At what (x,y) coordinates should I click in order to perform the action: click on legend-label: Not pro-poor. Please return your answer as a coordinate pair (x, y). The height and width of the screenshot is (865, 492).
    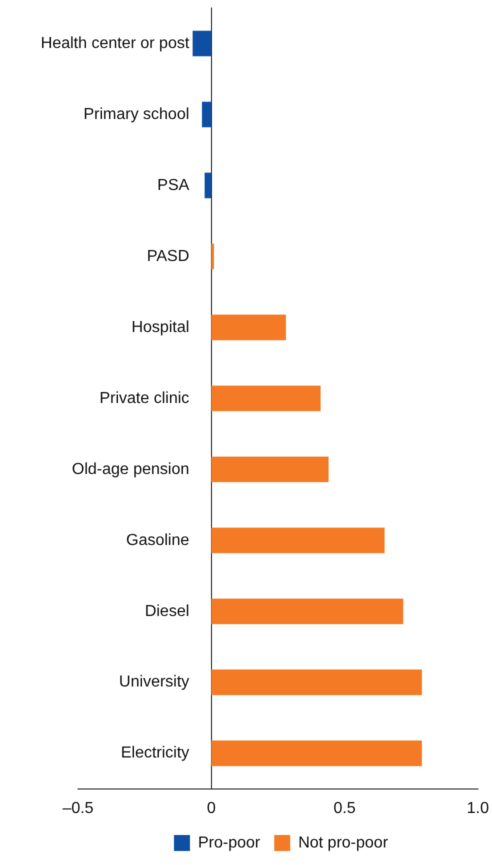
    Looking at the image, I should click on (343, 843).